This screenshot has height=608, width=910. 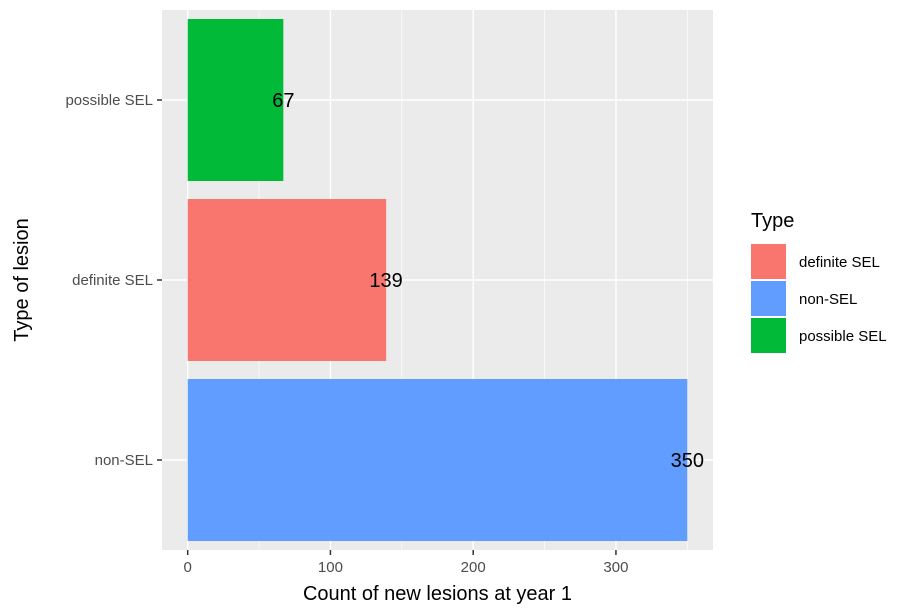 I want to click on x-tick-label: 200, so click(x=473, y=567).